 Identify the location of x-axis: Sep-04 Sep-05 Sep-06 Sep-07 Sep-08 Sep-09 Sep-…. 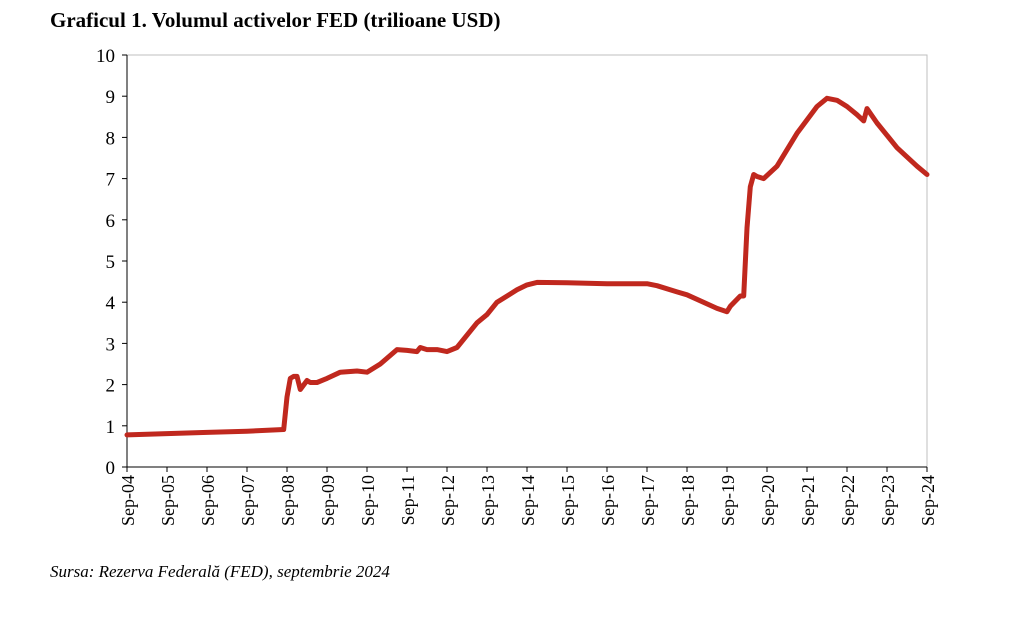
(528, 496).